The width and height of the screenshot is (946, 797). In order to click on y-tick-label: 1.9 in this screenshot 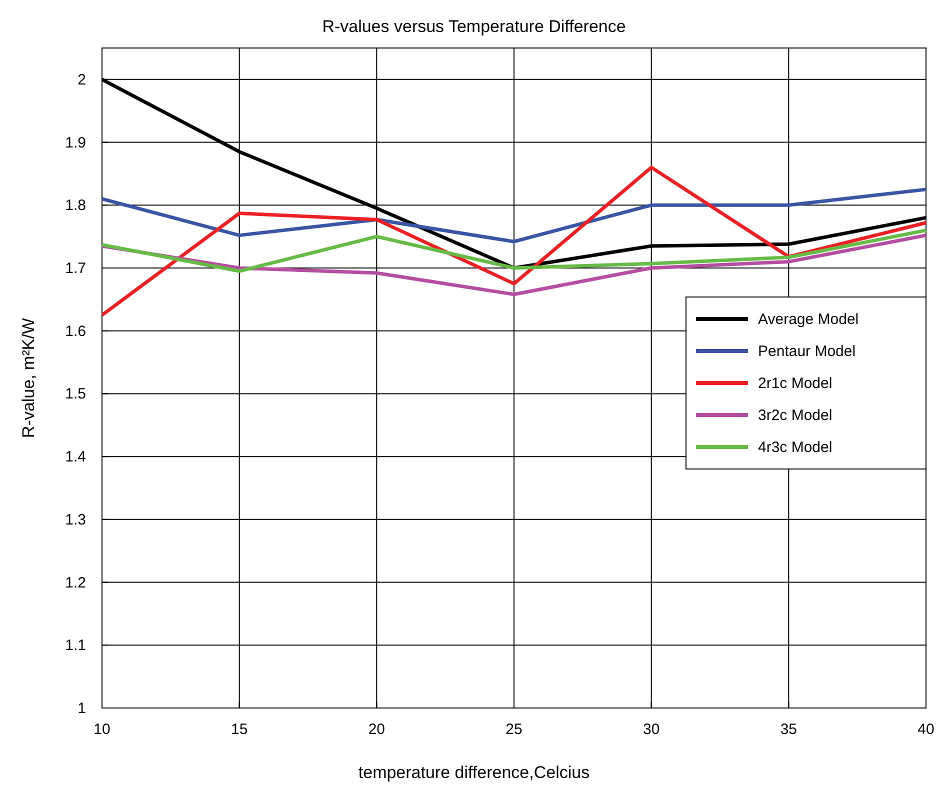, I will do `click(75, 143)`.